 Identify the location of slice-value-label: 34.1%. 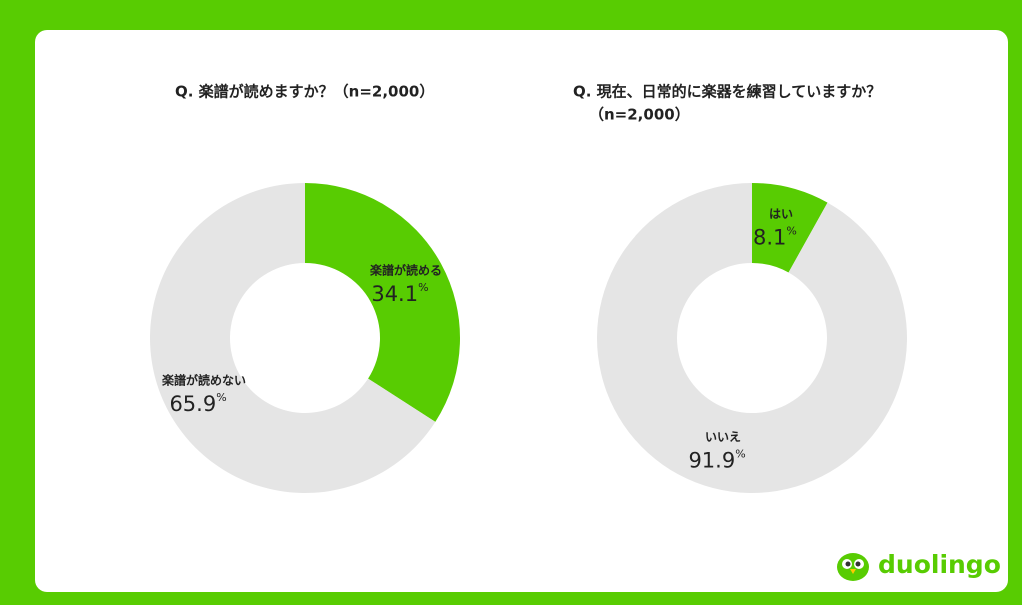
(399, 293).